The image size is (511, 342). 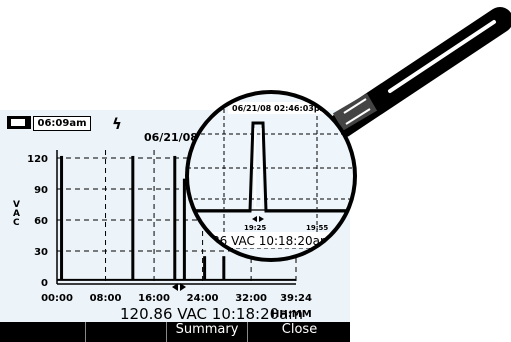 I want to click on clock-display: 06:09am, so click(x=62, y=123).